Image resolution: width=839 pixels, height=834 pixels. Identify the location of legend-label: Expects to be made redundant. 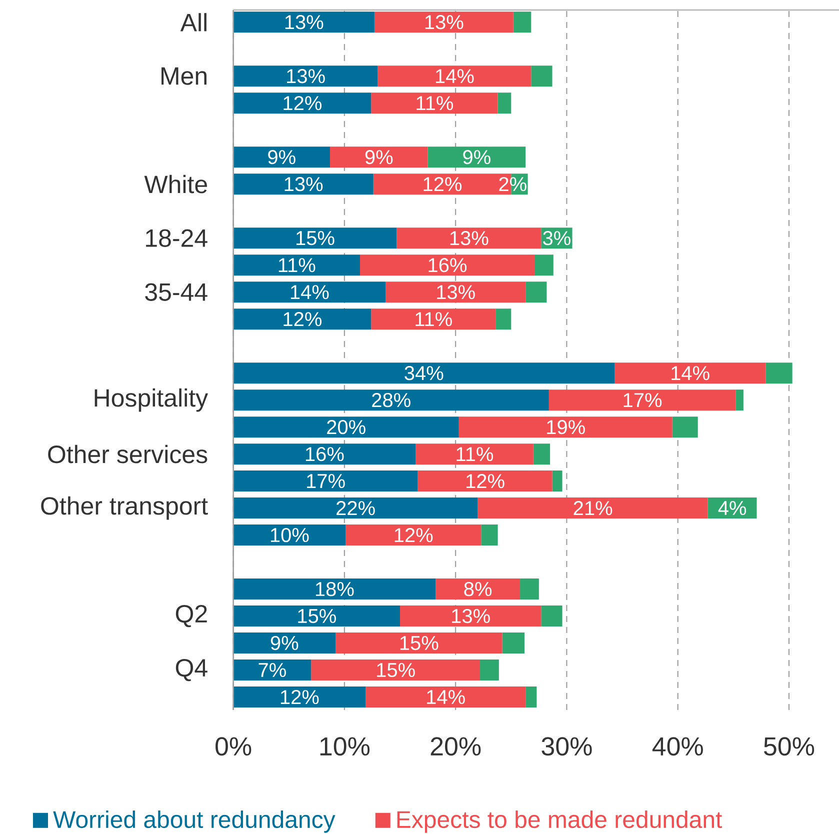
(559, 821).